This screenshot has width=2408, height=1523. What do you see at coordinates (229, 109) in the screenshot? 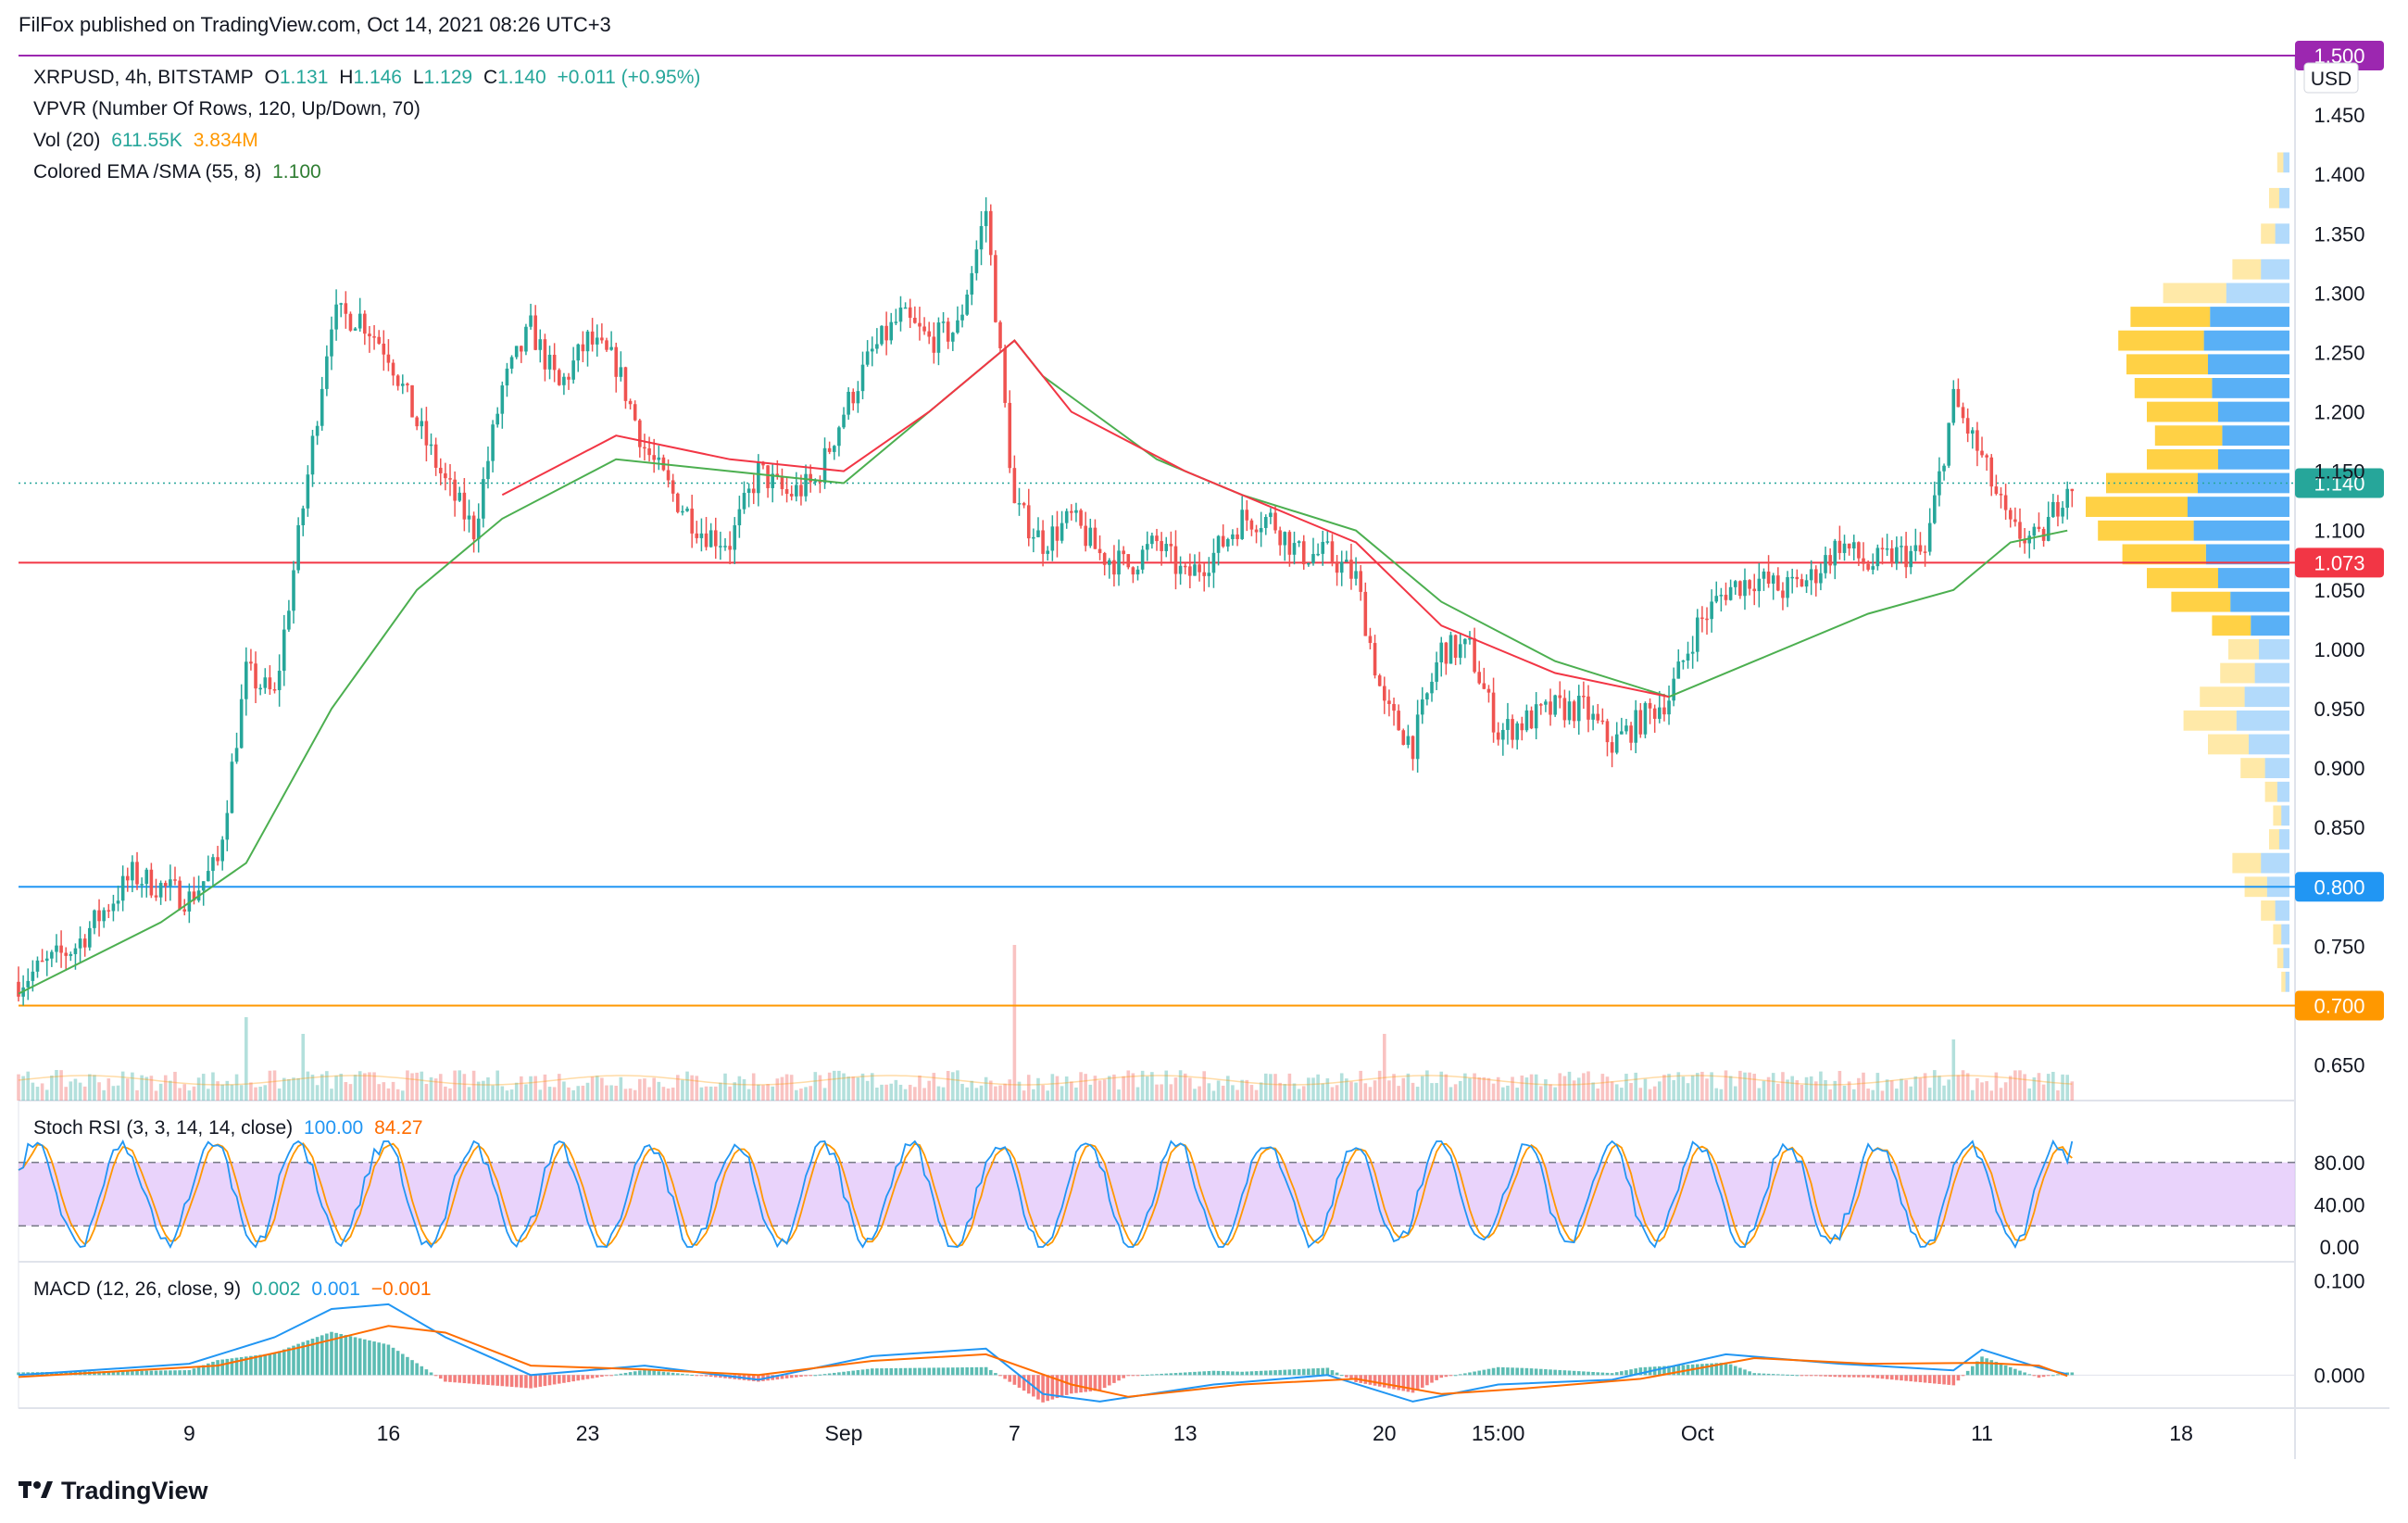
I see `vpvr-legend: VPVR (Number Of Rows, 120, Up/Down, 70)` at bounding box center [229, 109].